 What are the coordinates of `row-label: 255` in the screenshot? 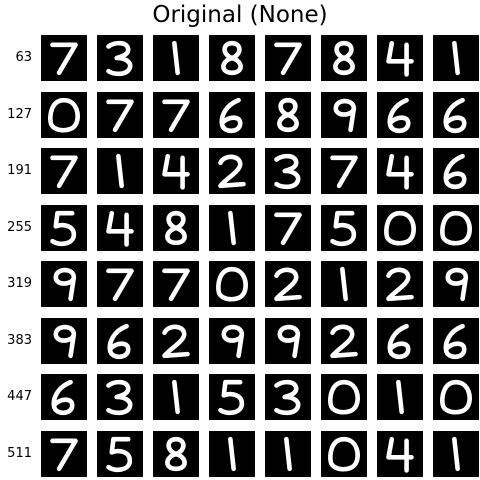 It's located at (19, 227).